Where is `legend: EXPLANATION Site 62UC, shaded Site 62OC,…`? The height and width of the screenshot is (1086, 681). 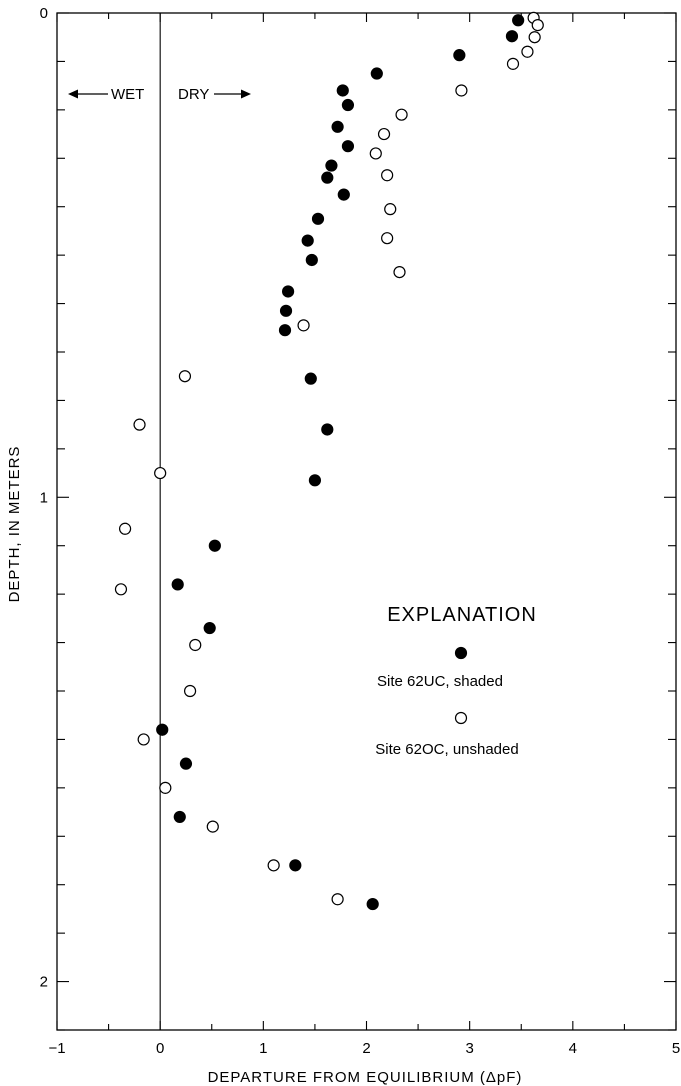
legend: EXPLANATION Site 62UC, shaded Site 62OC,… is located at coordinates (456, 681).